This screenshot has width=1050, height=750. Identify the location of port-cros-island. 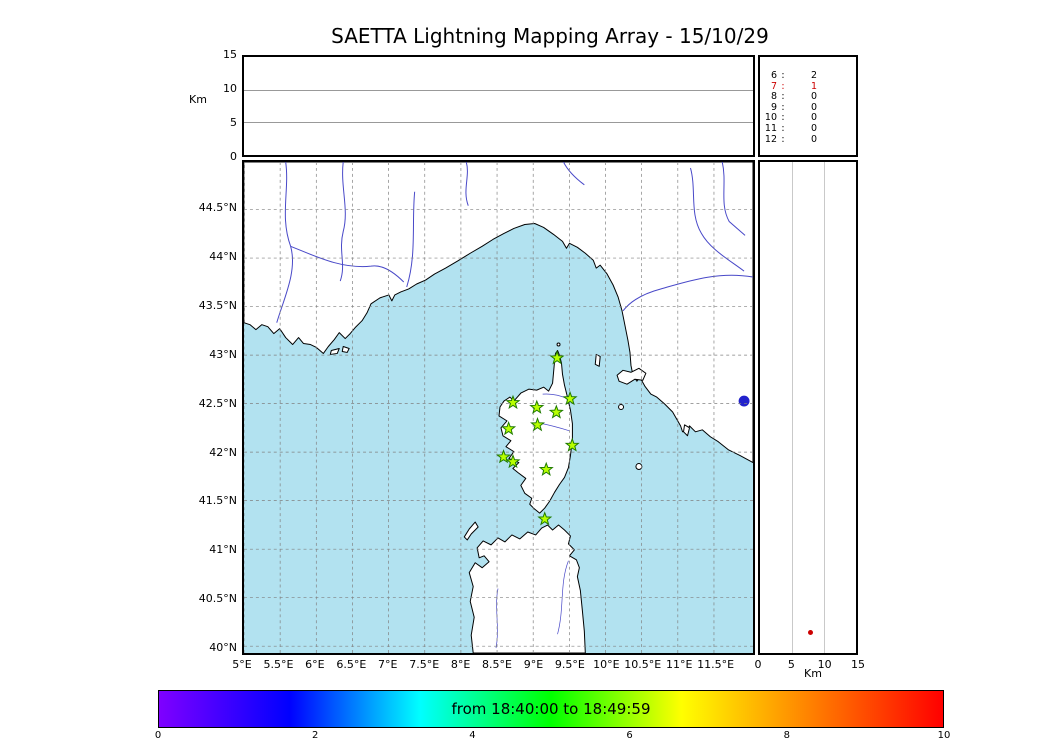
(345, 349).